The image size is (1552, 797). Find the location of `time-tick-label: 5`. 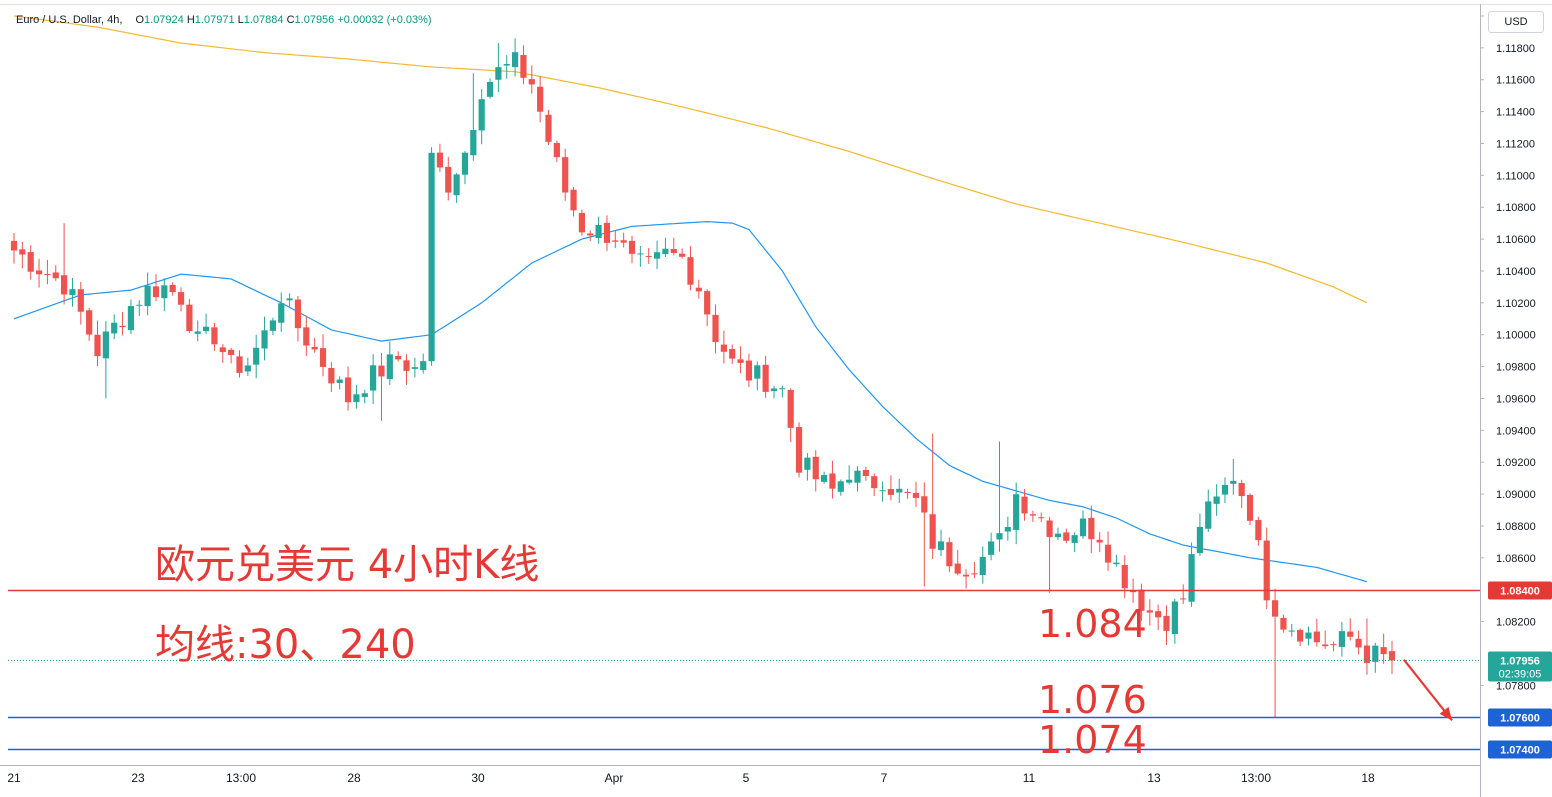

time-tick-label: 5 is located at coordinates (746, 778).